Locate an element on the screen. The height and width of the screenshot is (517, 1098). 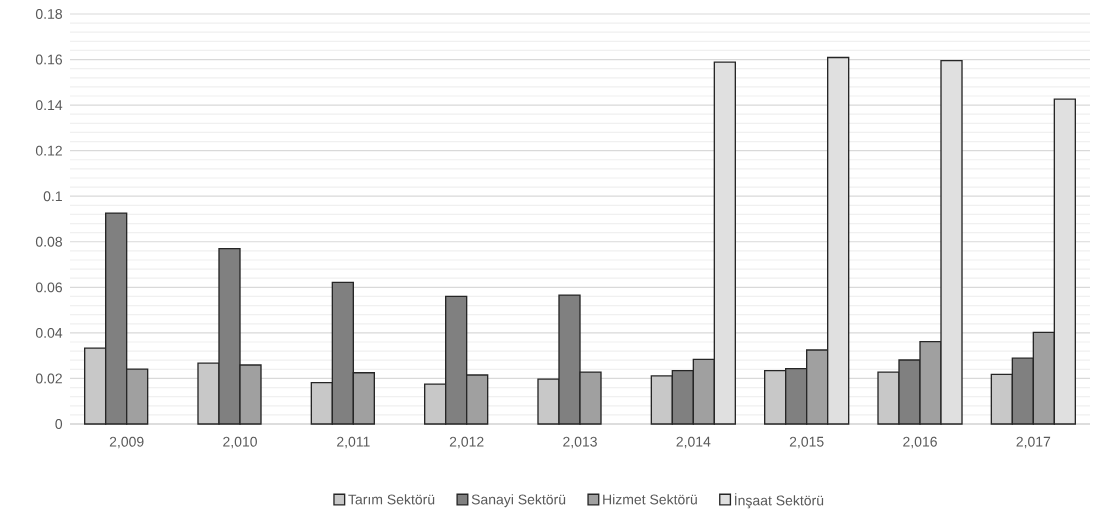
legend-label: Tarım Sektörü is located at coordinates (391, 499).